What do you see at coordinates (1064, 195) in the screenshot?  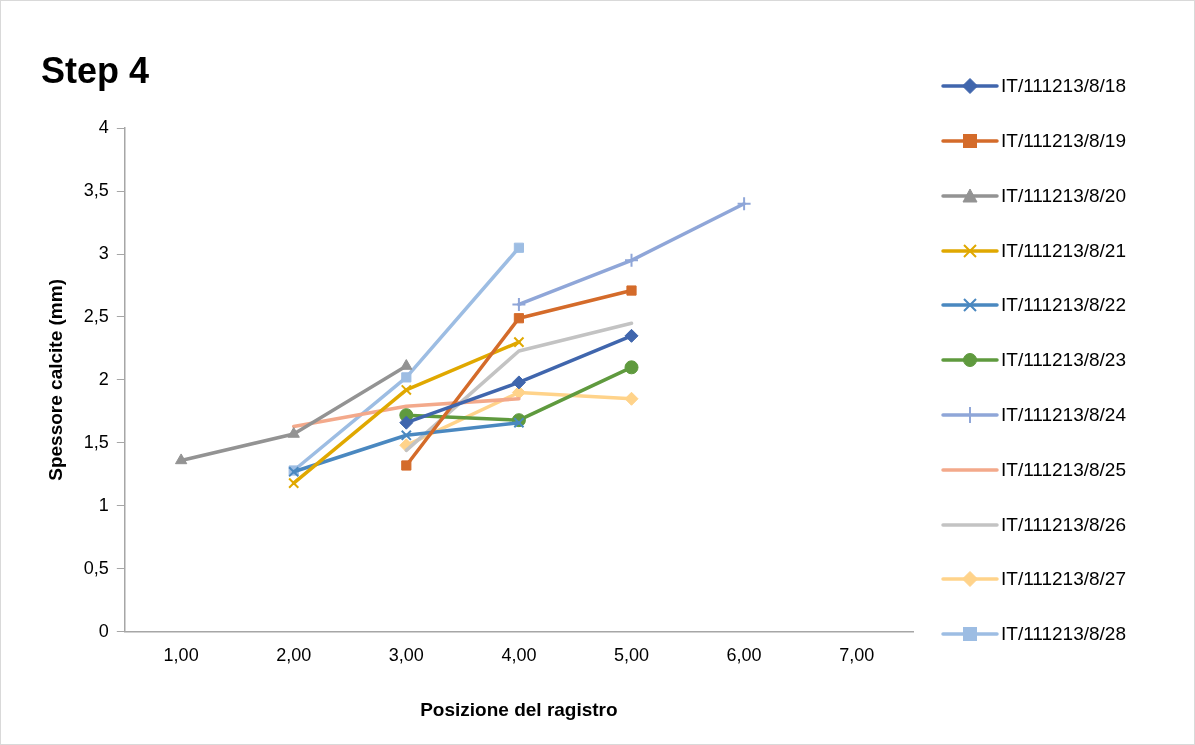 I see `legend-label: IT/111213/8/20` at bounding box center [1064, 195].